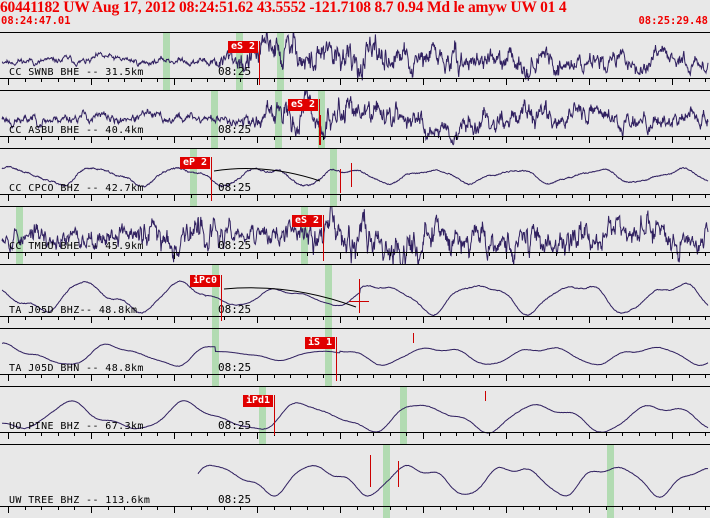 The image size is (710, 518). What do you see at coordinates (355, 415) in the screenshot?
I see `trace-panel-pine: 08:25 iPd1 UO PINE BHZ -- 67.3km` at bounding box center [355, 415].